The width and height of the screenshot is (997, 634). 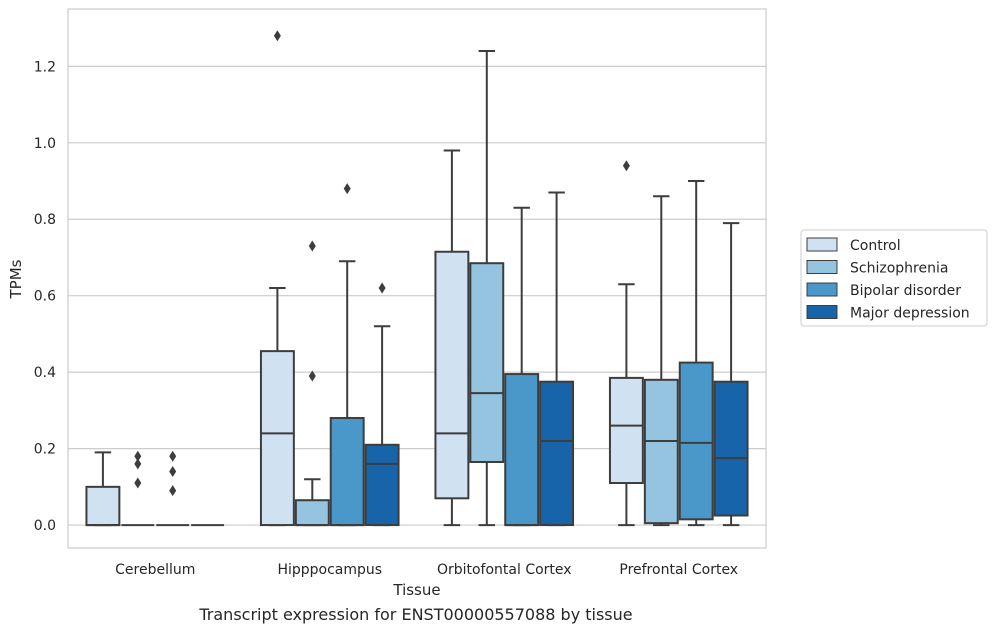 What do you see at coordinates (678, 570) in the screenshot?
I see `x-tick-label: Prefrontal Cortex` at bounding box center [678, 570].